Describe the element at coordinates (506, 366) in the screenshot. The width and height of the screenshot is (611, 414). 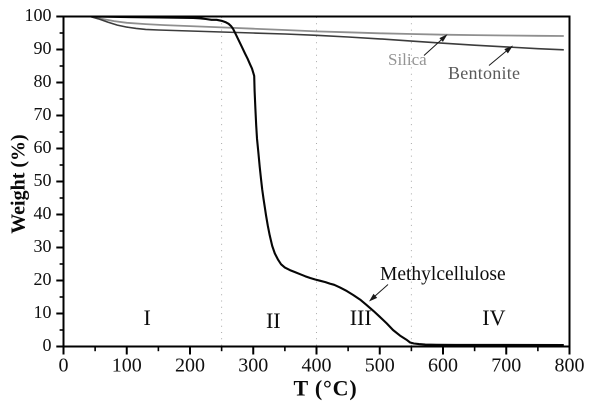
I see `svg-text: 700` at that location.